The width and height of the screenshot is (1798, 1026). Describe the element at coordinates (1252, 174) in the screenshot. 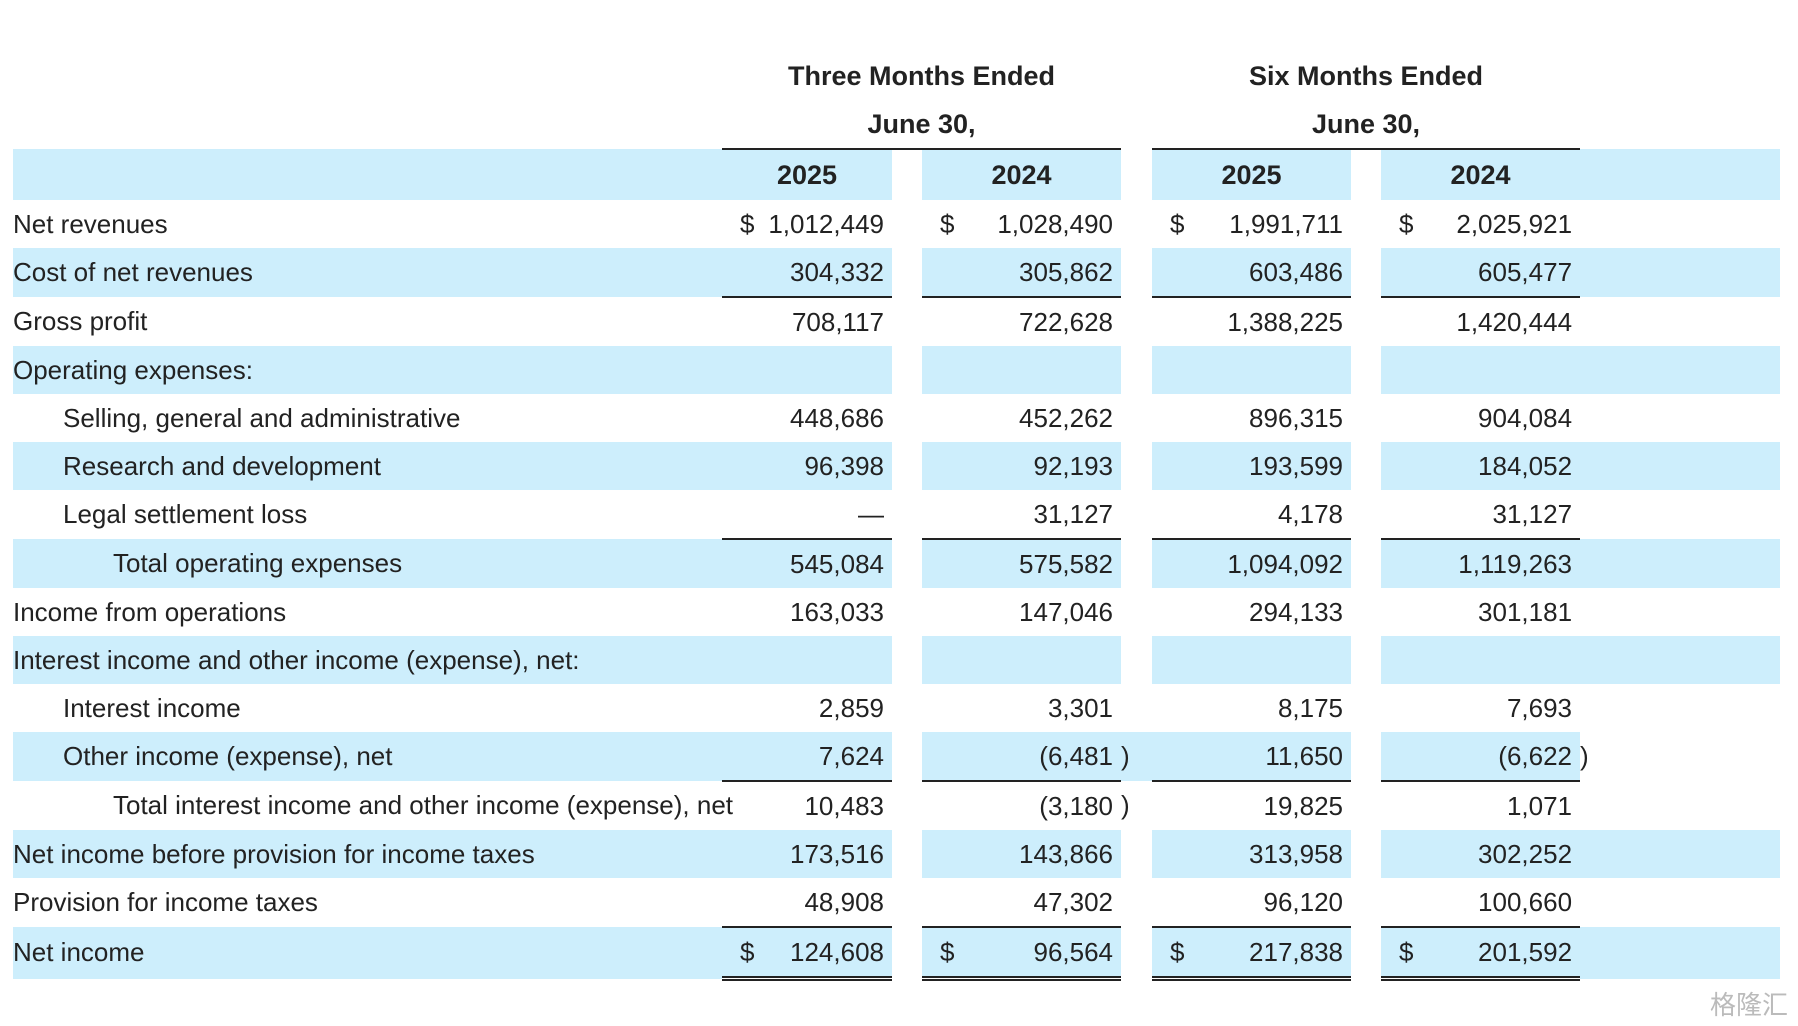

I see `year-header: 2025` at that location.